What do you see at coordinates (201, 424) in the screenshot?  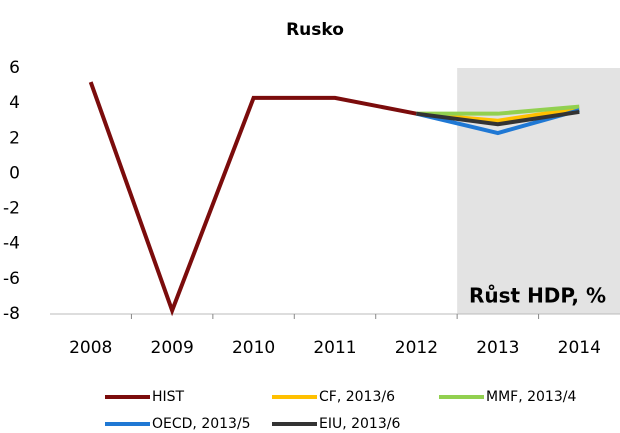 I see `legend-label: OECD, 2013/5` at bounding box center [201, 424].